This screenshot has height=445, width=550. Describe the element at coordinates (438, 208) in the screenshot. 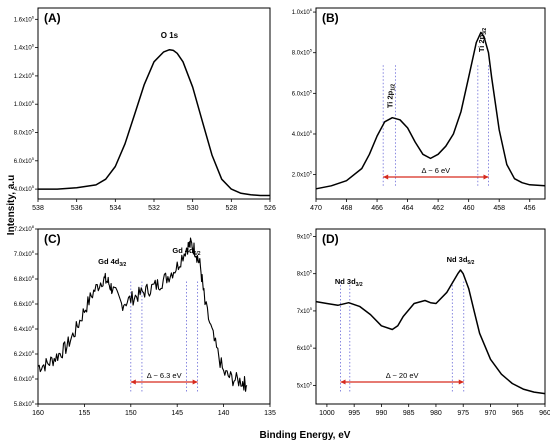

I see `x-tick-label: 462` at that location.